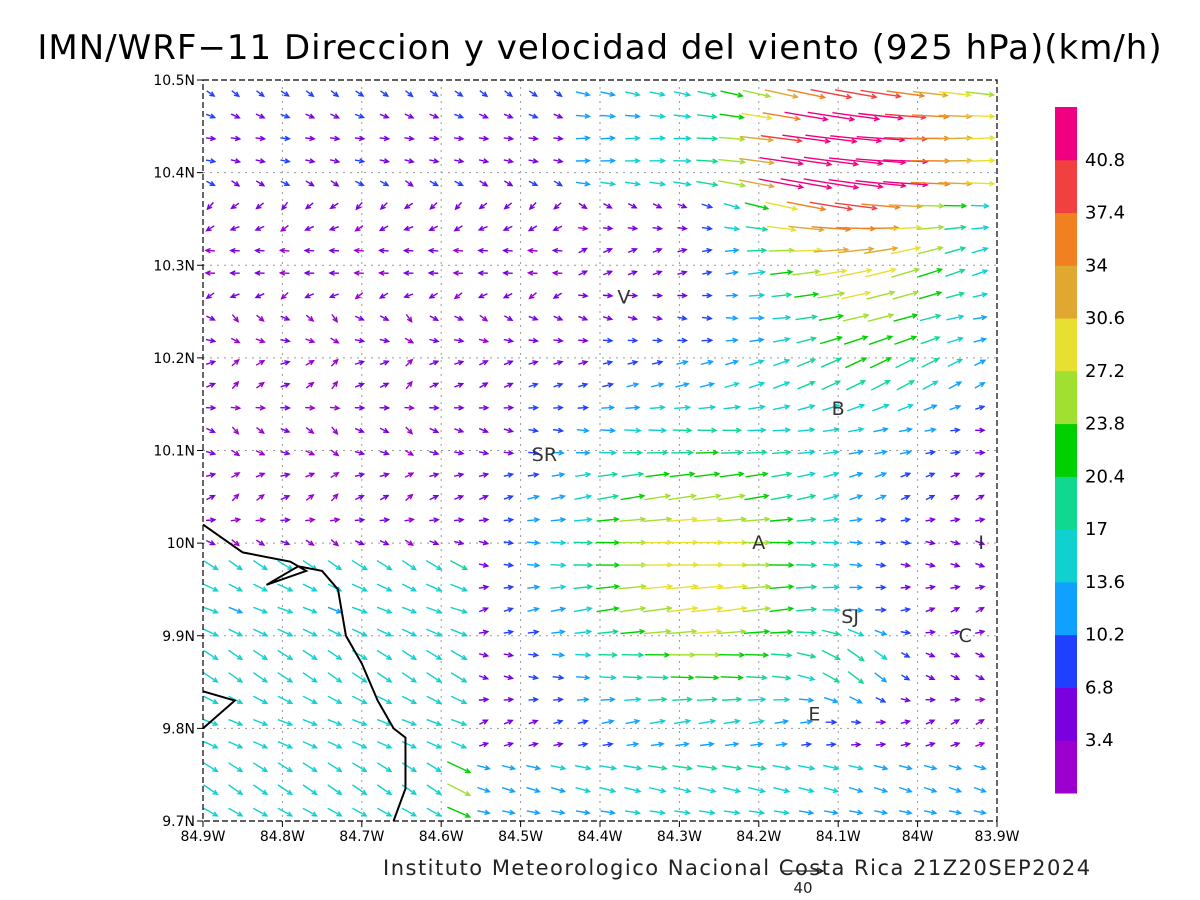 This screenshot has width=1200, height=900. Describe the element at coordinates (1096, 265) in the screenshot. I see `colorbar-label: 34` at that location.